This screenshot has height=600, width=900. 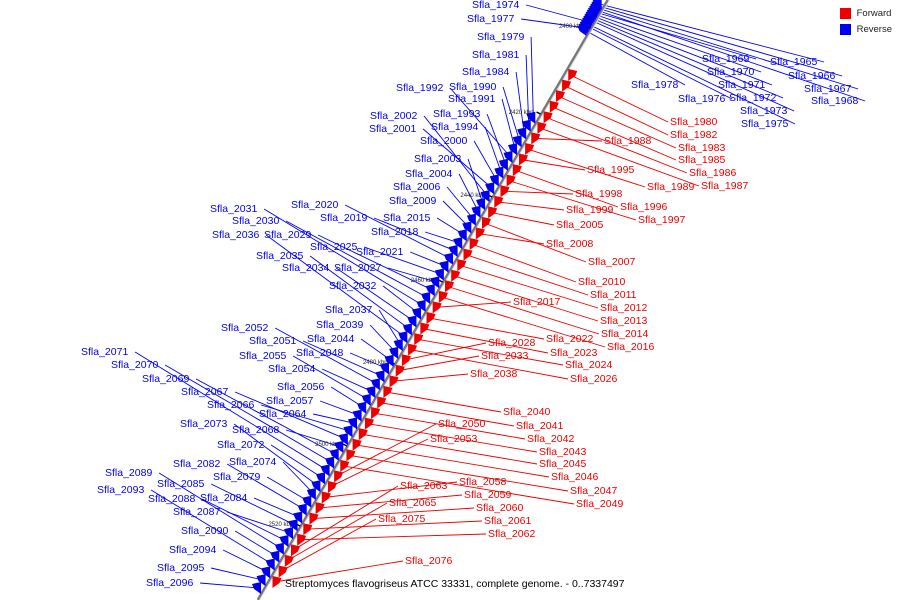 I want to click on gene-arrow-sfla_2053, so click(x=332, y=486).